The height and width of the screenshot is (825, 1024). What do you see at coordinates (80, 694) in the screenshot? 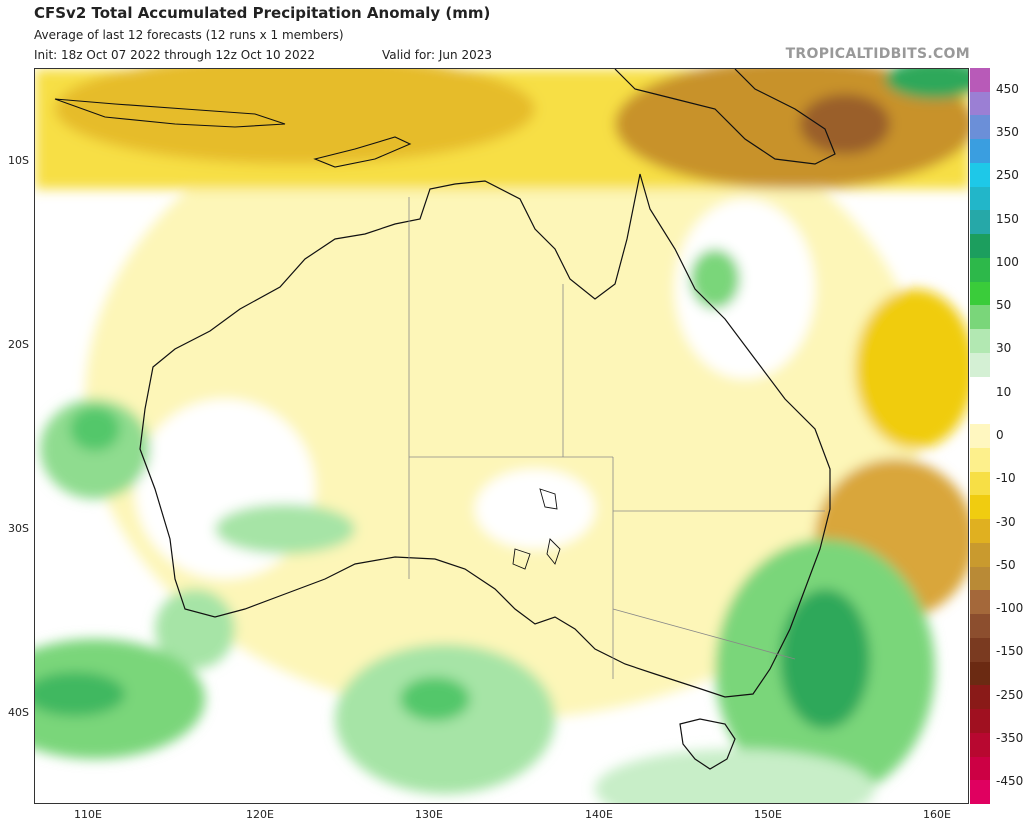
I see `southwest-ocean-core` at bounding box center [80, 694].